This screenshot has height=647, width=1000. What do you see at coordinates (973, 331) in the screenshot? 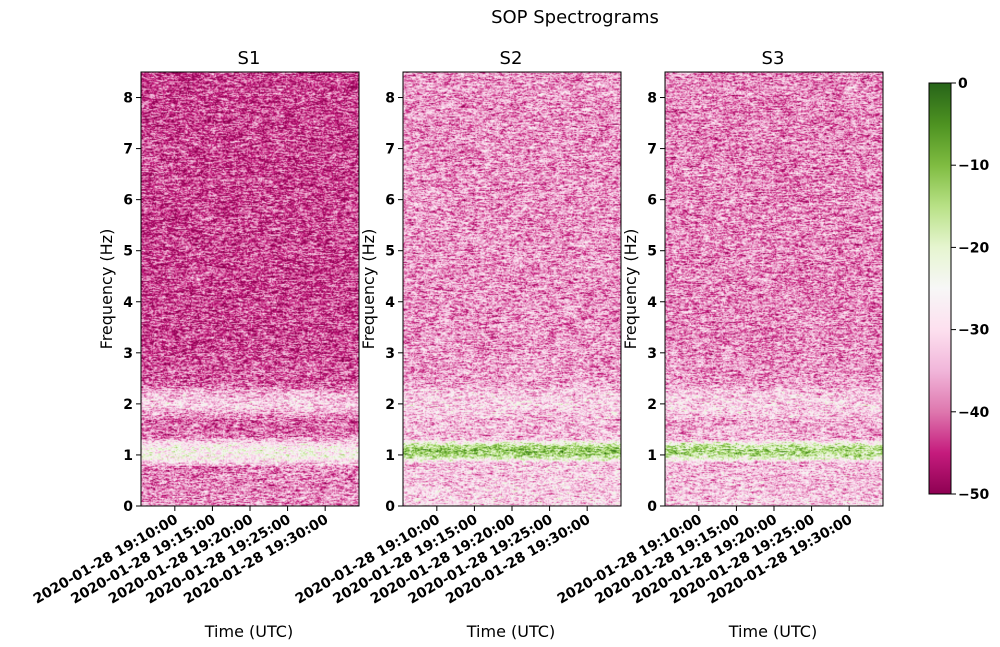
I see `colorbar-tick-label: −30` at bounding box center [973, 331].